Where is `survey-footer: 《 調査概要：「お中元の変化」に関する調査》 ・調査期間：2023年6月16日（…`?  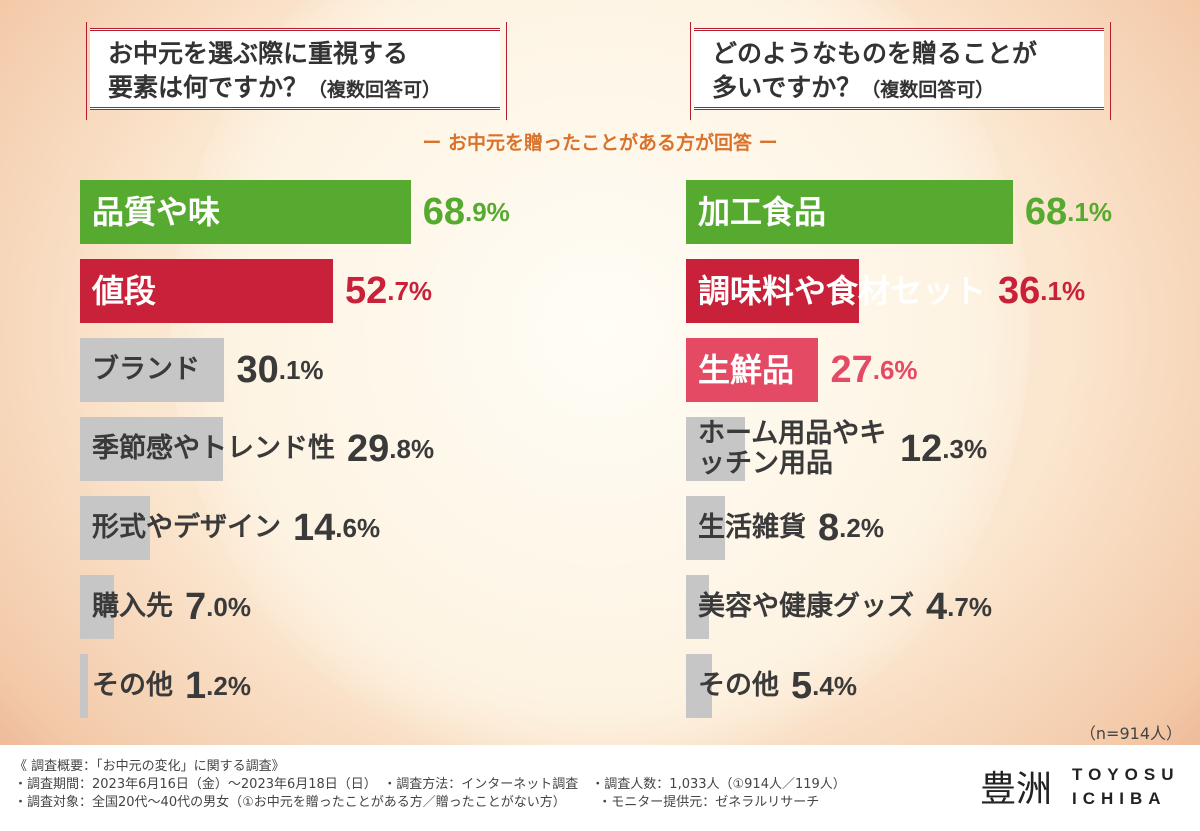
survey-footer: 《 調査概要：「お中元の変化」に関する調査》 ・調査期間：2023年6月16日（… is located at coordinates (600, 788).